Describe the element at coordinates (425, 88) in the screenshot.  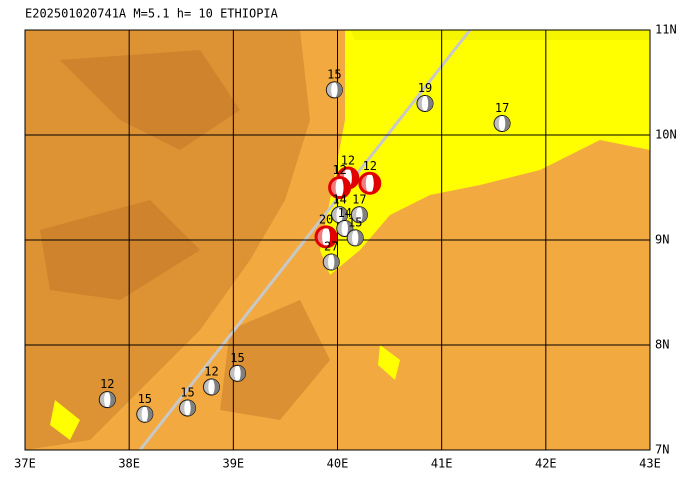
I see `depth-label: 19` at that location.